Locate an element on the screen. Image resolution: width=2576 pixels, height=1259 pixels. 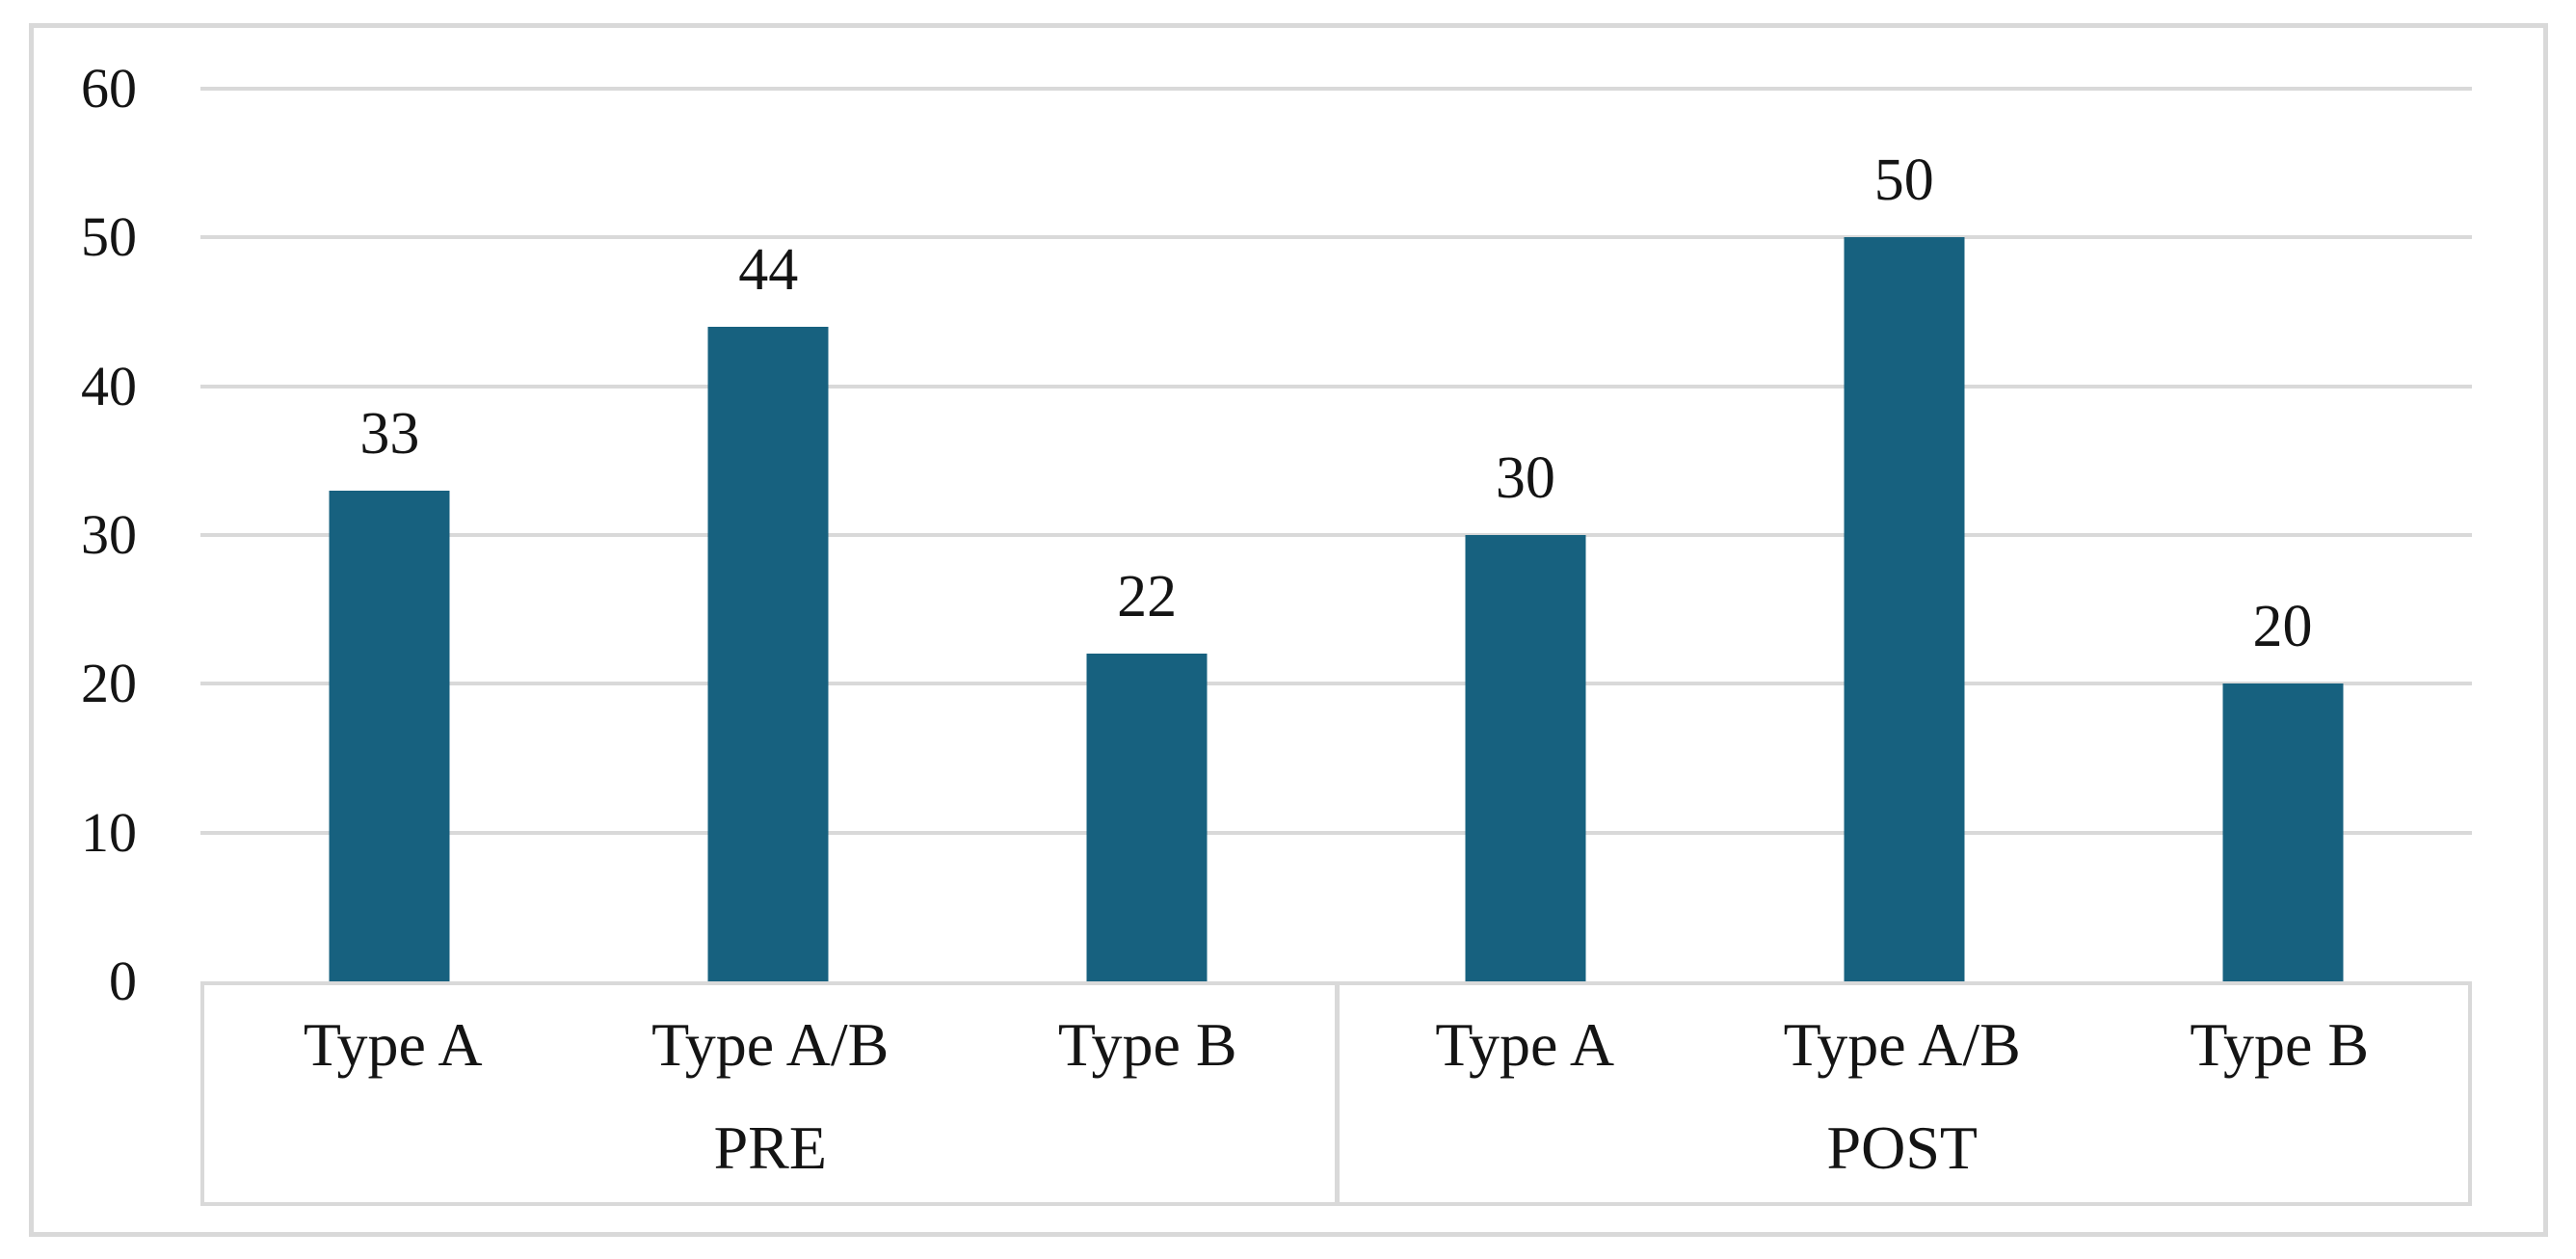
bar-value-label: 30 is located at coordinates (1525, 478).